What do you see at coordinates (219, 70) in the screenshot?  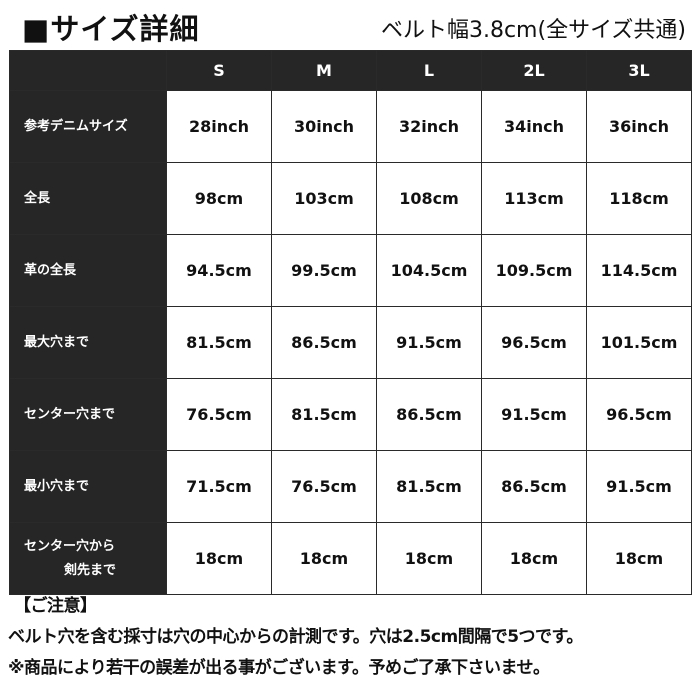 I see `header-s: S` at bounding box center [219, 70].